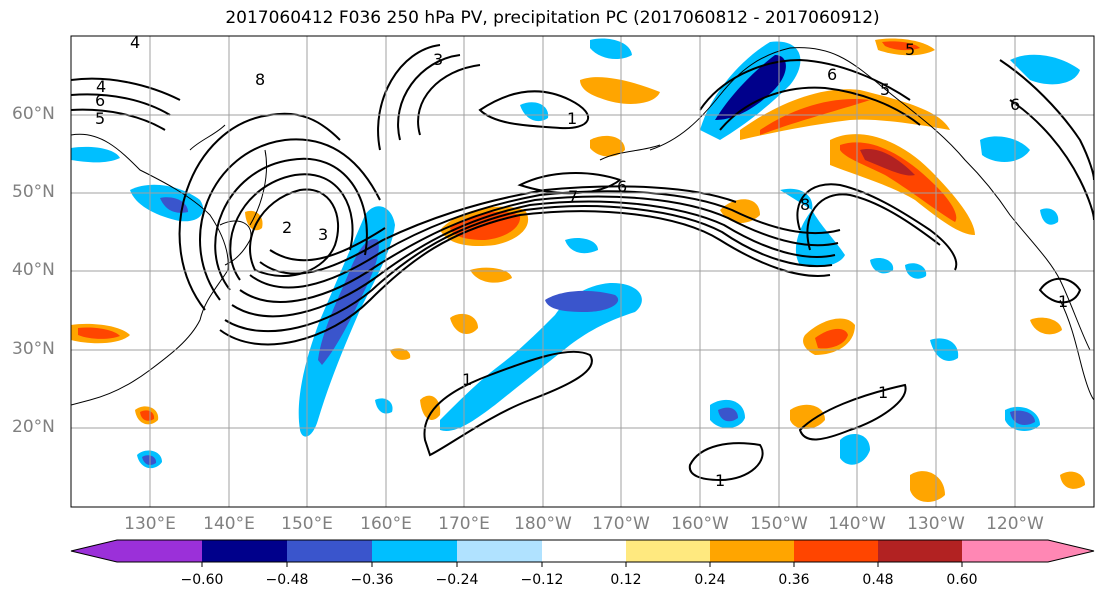 The height and width of the screenshot is (601, 1105). I want to click on contour-label: 2, so click(287, 227).